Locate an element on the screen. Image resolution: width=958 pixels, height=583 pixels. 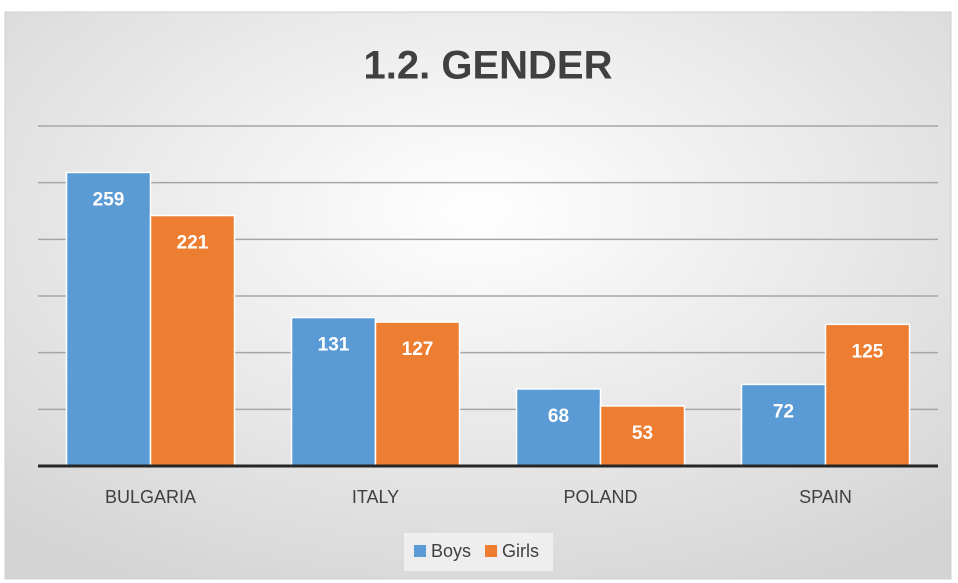
chart-title: 1.2. GENDER is located at coordinates (488, 66).